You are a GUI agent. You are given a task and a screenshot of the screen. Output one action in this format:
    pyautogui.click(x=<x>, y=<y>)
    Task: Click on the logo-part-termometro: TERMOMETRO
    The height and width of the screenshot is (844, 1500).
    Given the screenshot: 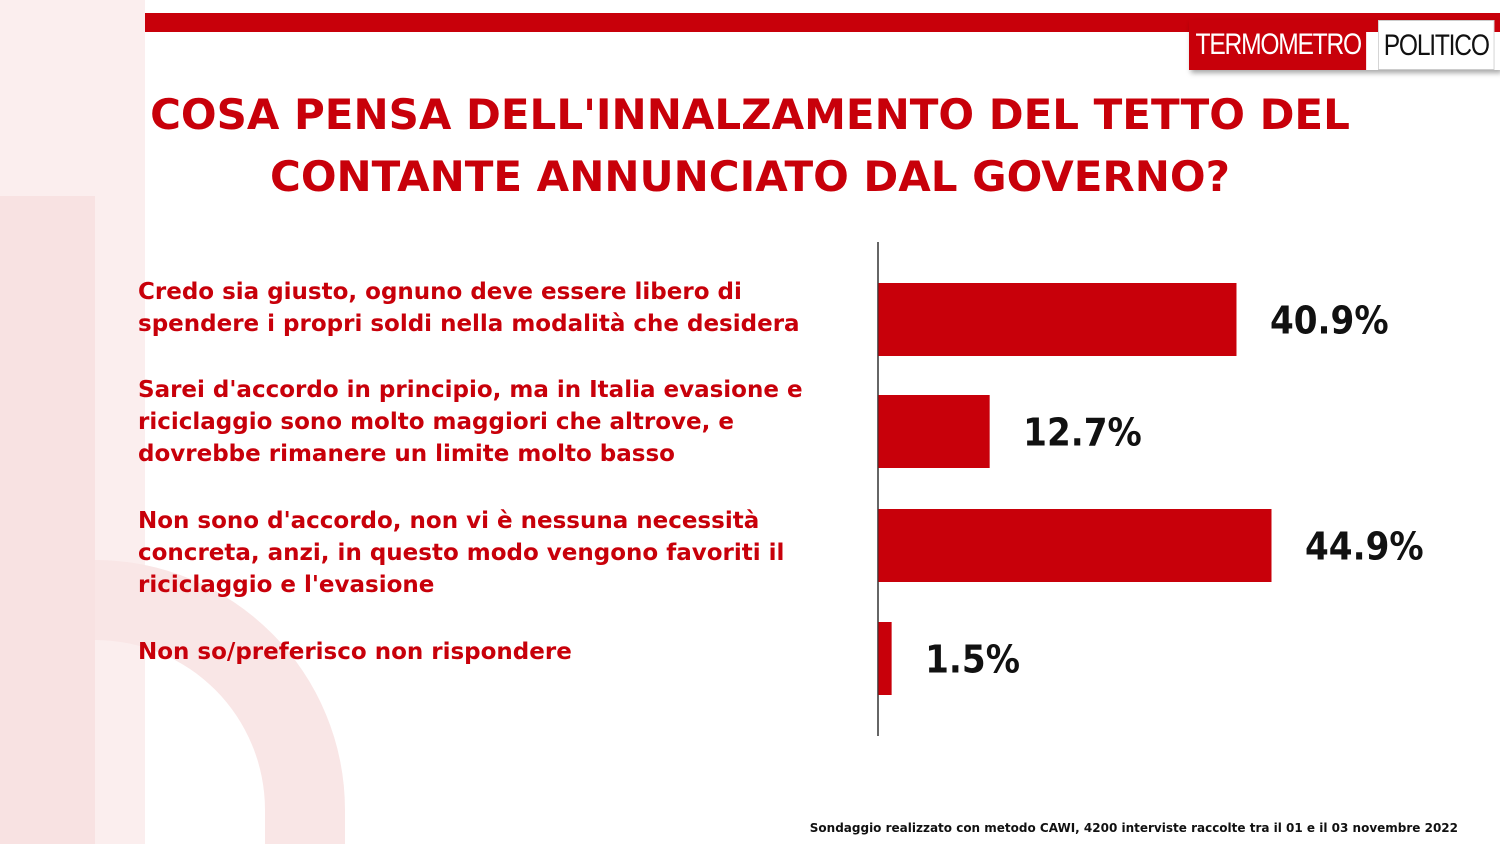 What is the action you would take?
    pyautogui.click(x=1277, y=45)
    